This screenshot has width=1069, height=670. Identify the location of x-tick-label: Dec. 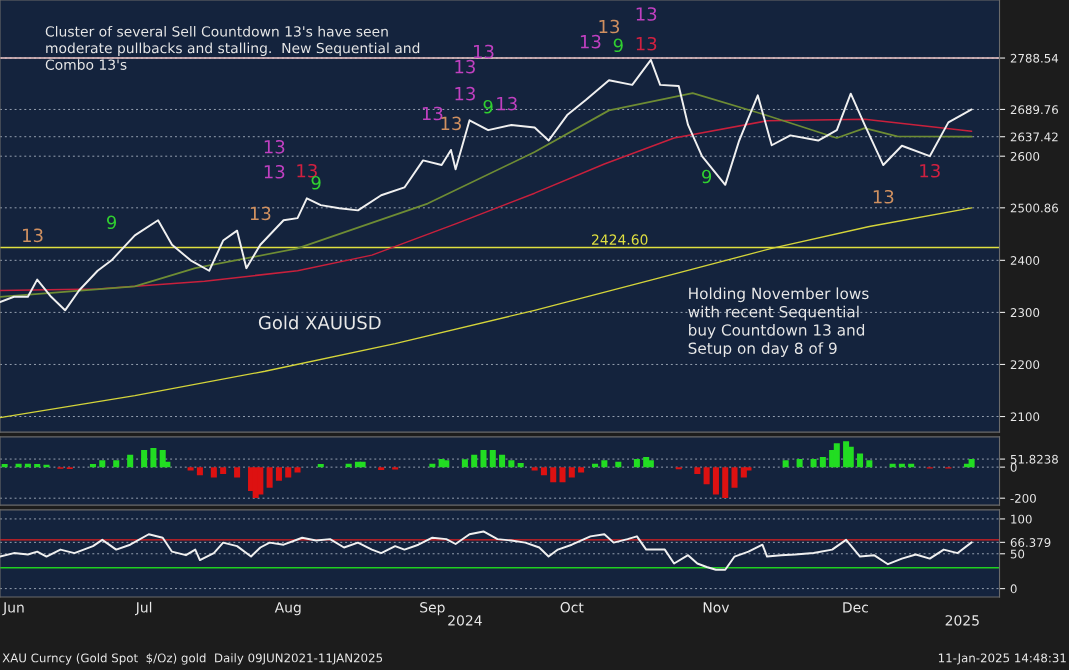
(855, 607).